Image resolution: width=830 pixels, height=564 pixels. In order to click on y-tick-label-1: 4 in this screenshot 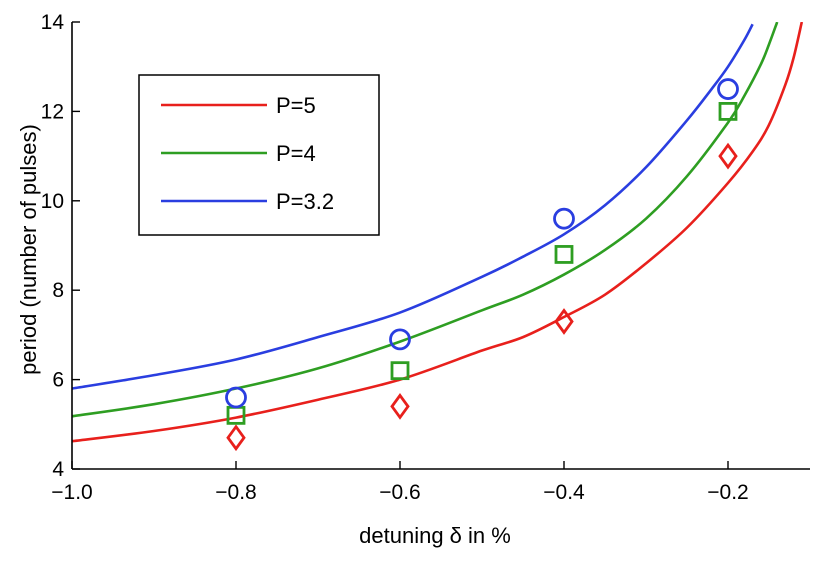, I will do `click(58, 469)`.